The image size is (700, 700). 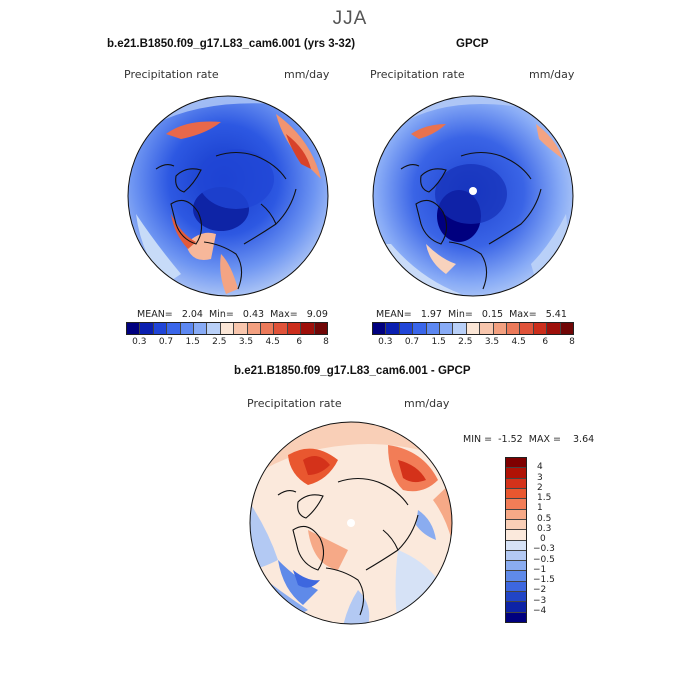 I want to click on panel-1-variable: Precipitation rate, so click(x=171, y=74).